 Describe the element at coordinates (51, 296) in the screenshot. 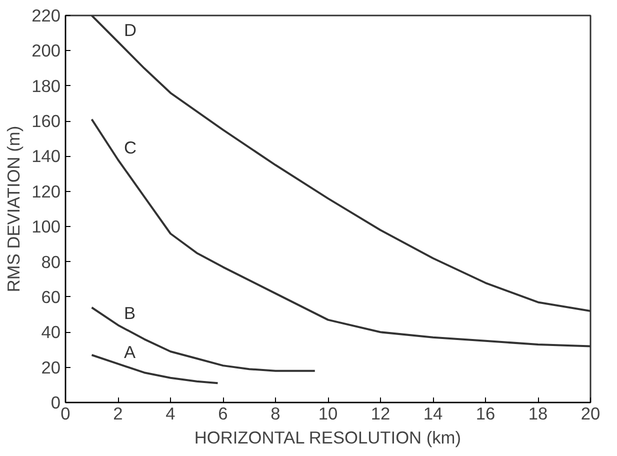

I see `y-tick-label: 60` at that location.